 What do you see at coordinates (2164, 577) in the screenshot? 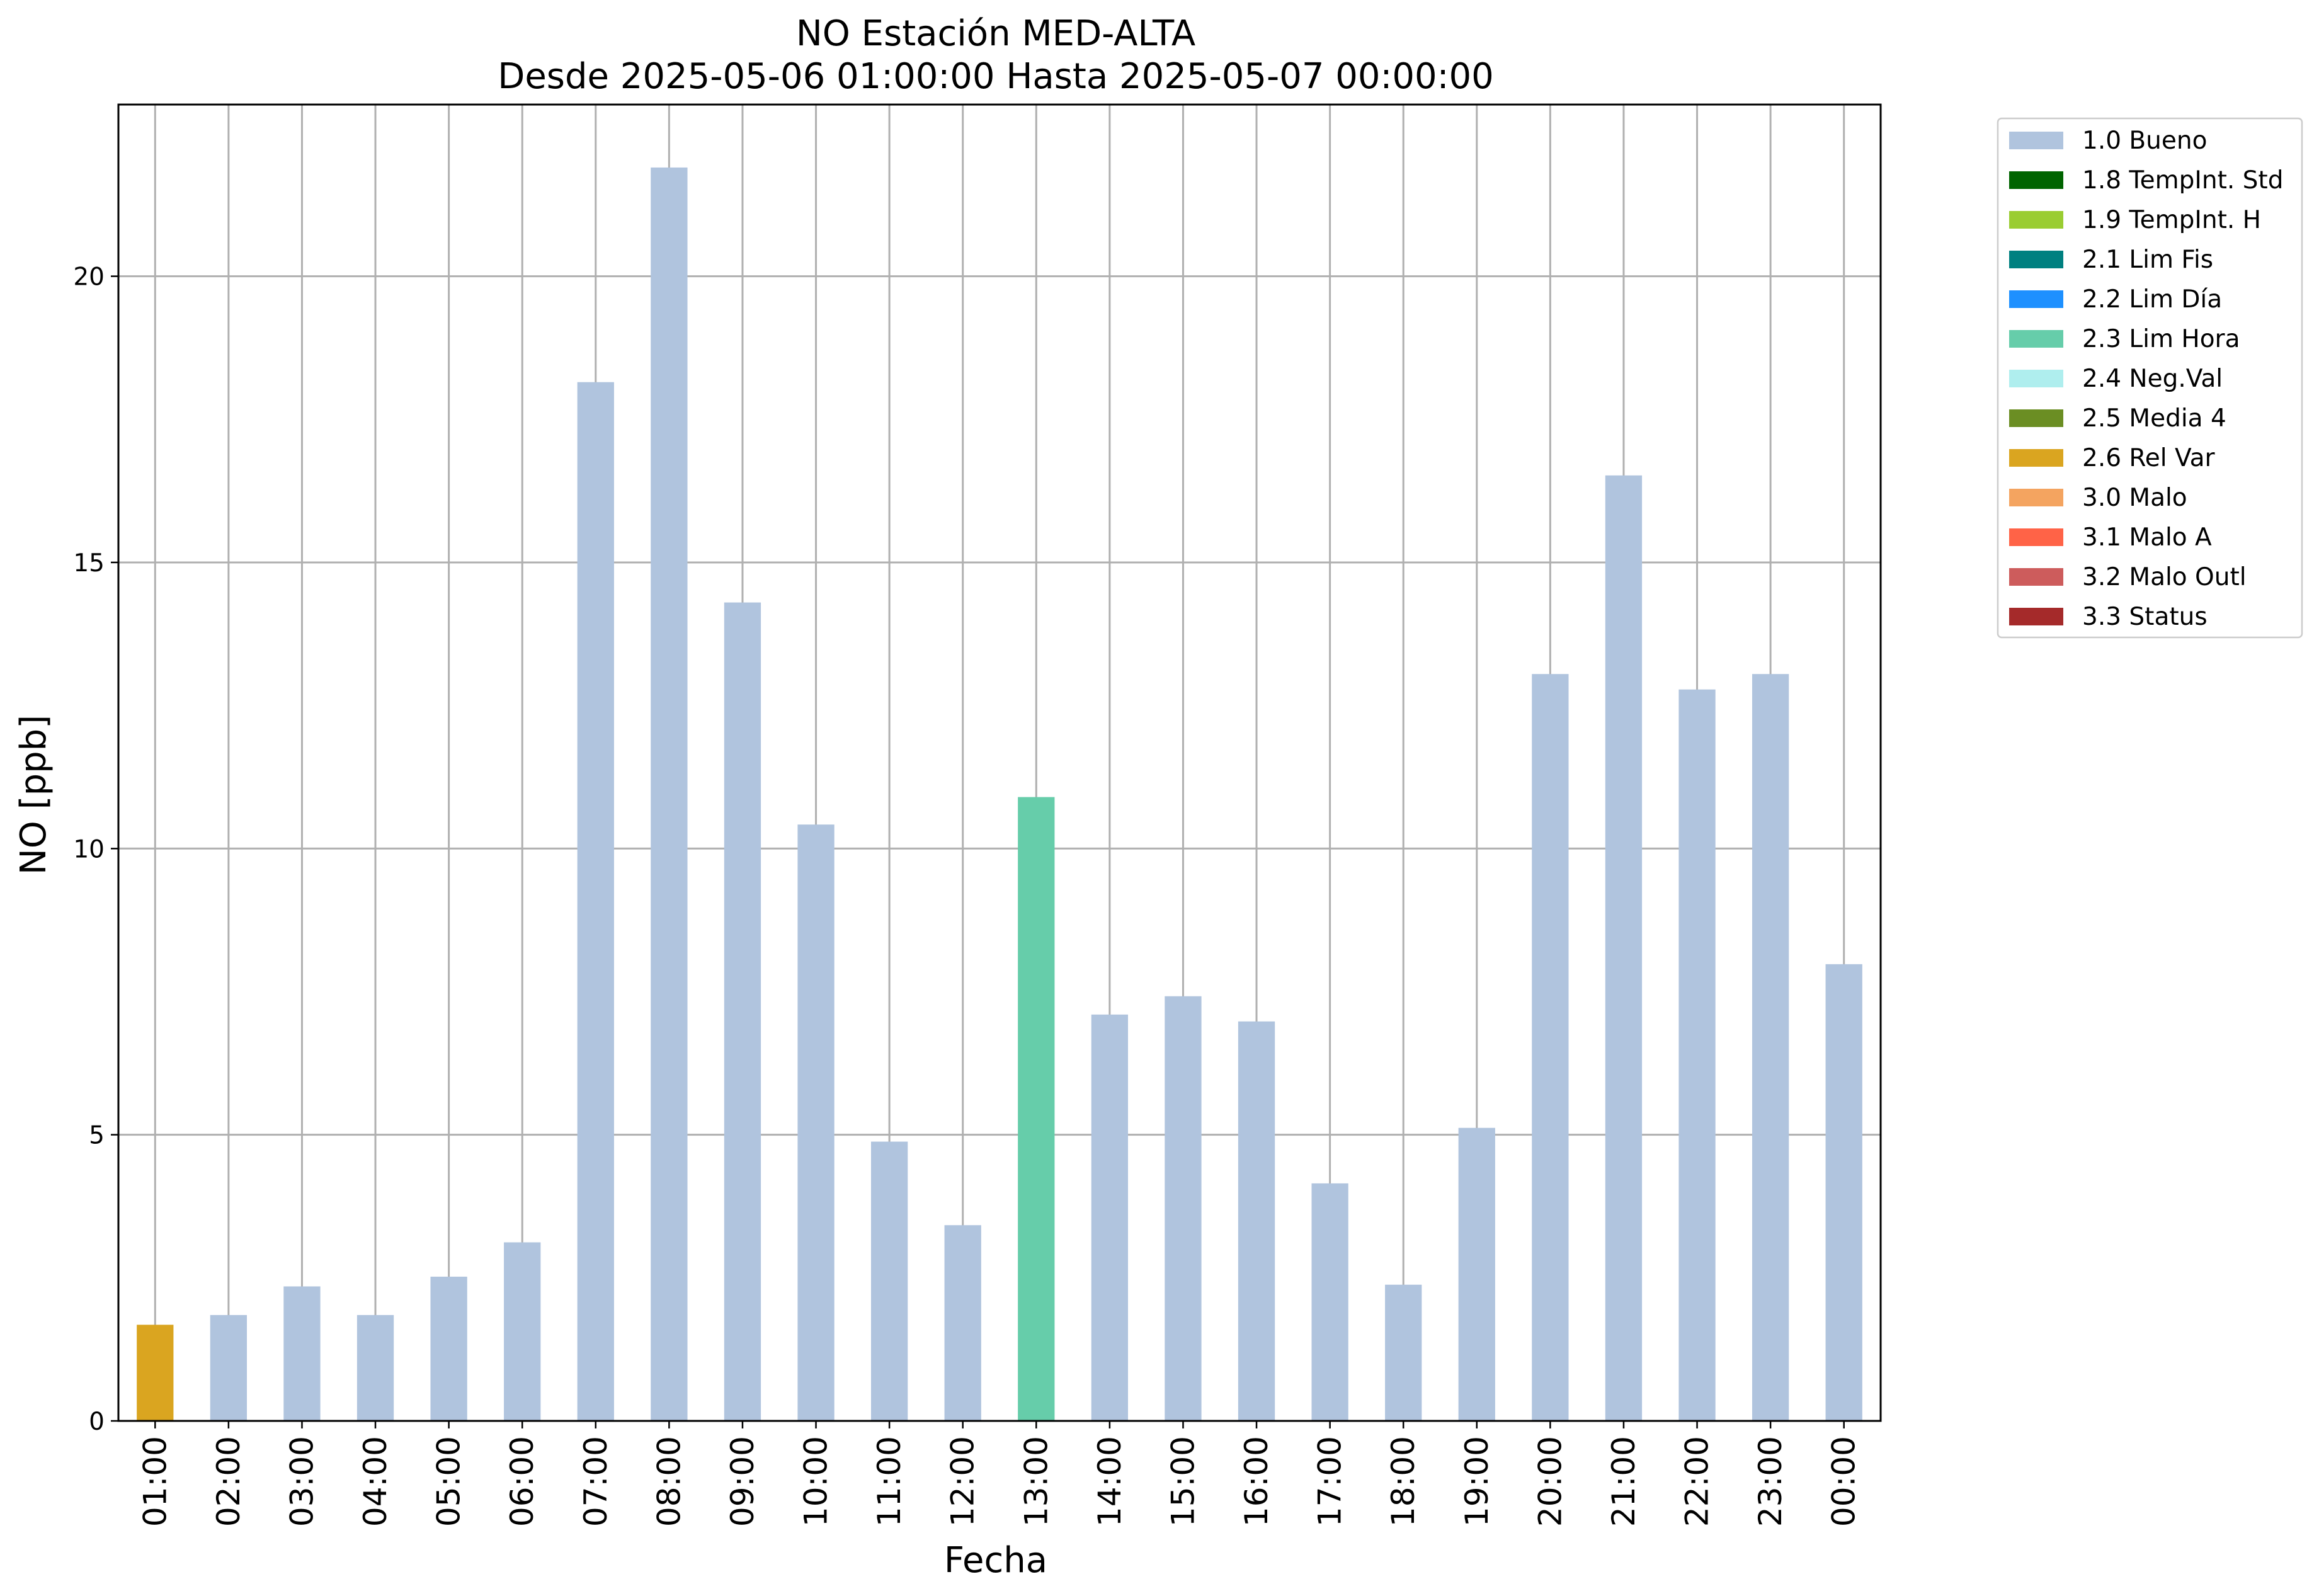
I see `legend-entry-label: 3.2 Malo Outl` at bounding box center [2164, 577].